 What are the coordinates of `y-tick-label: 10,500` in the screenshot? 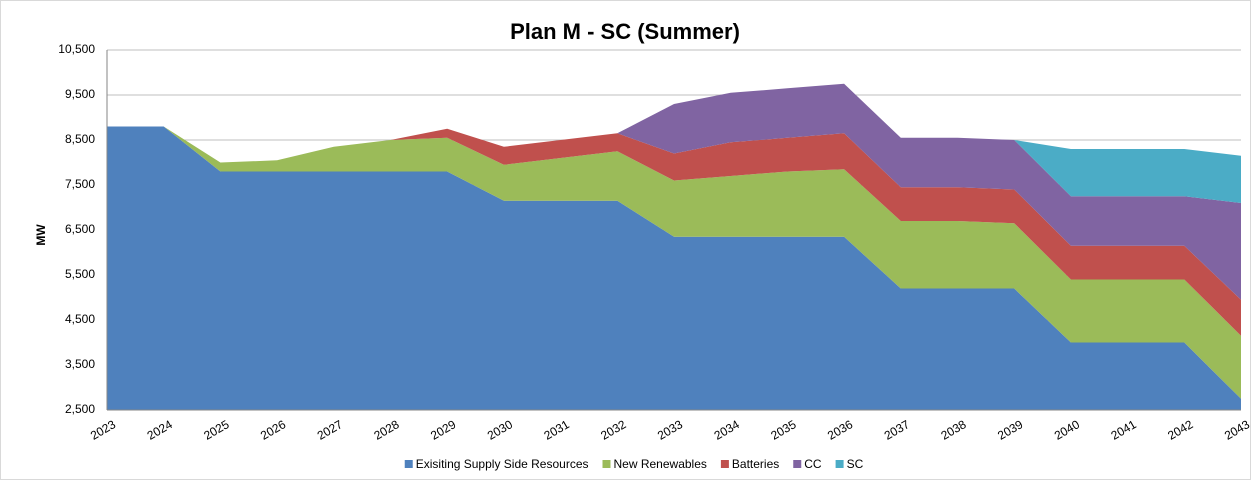 It's located at (76, 49).